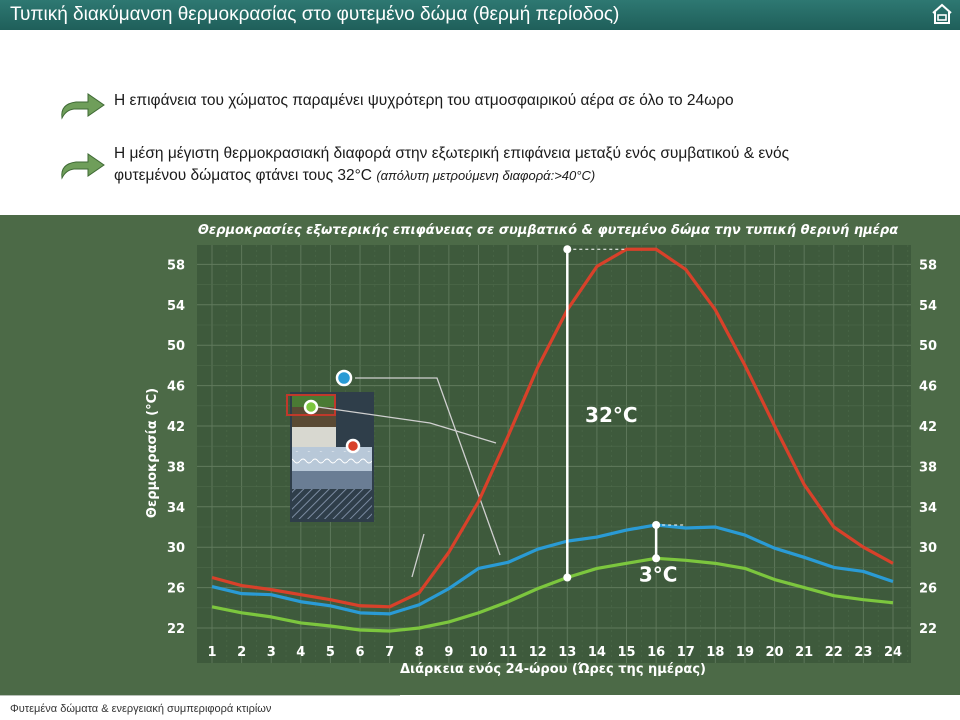  Describe the element at coordinates (508, 652) in the screenshot. I see `x-tick-label: 11` at that location.